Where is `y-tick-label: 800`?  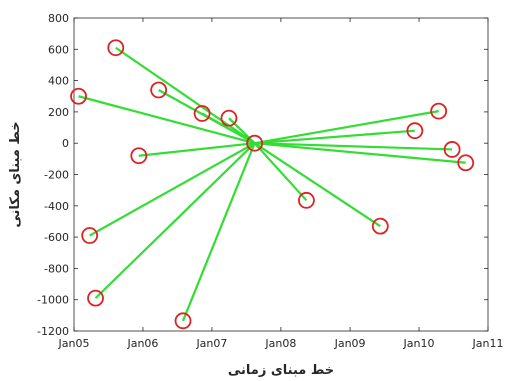
y-tick-label: 800 is located at coordinates (58, 18).